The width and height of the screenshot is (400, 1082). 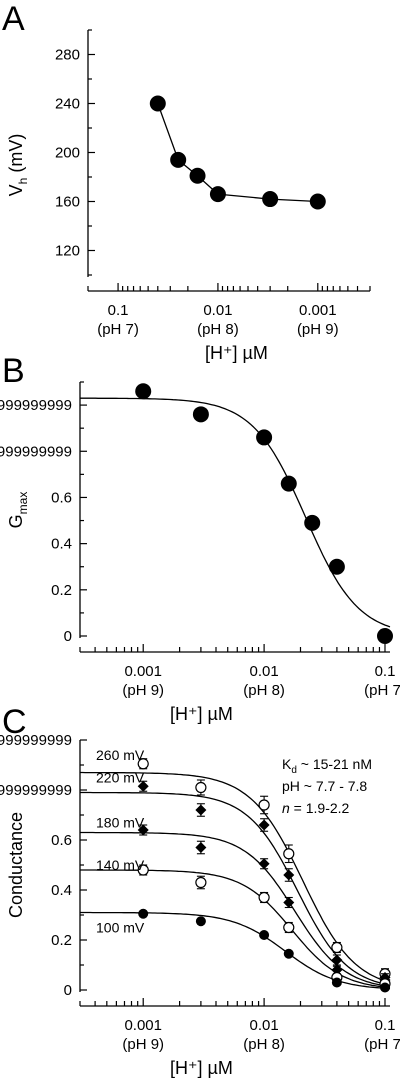 What do you see at coordinates (334, 764) in the screenshot?
I see `annotation-kd-rest: ~ 15-21 nM` at bounding box center [334, 764].